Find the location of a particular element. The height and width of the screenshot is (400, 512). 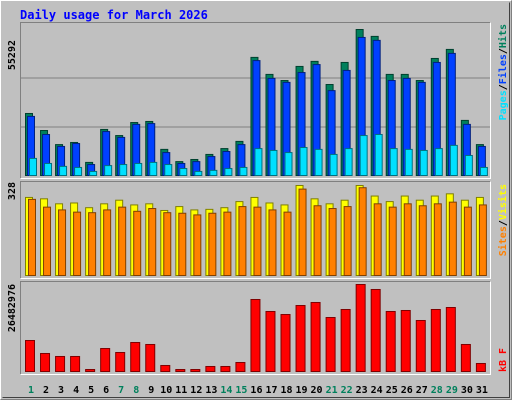

x-tick-label: 22 is located at coordinates (347, 390).